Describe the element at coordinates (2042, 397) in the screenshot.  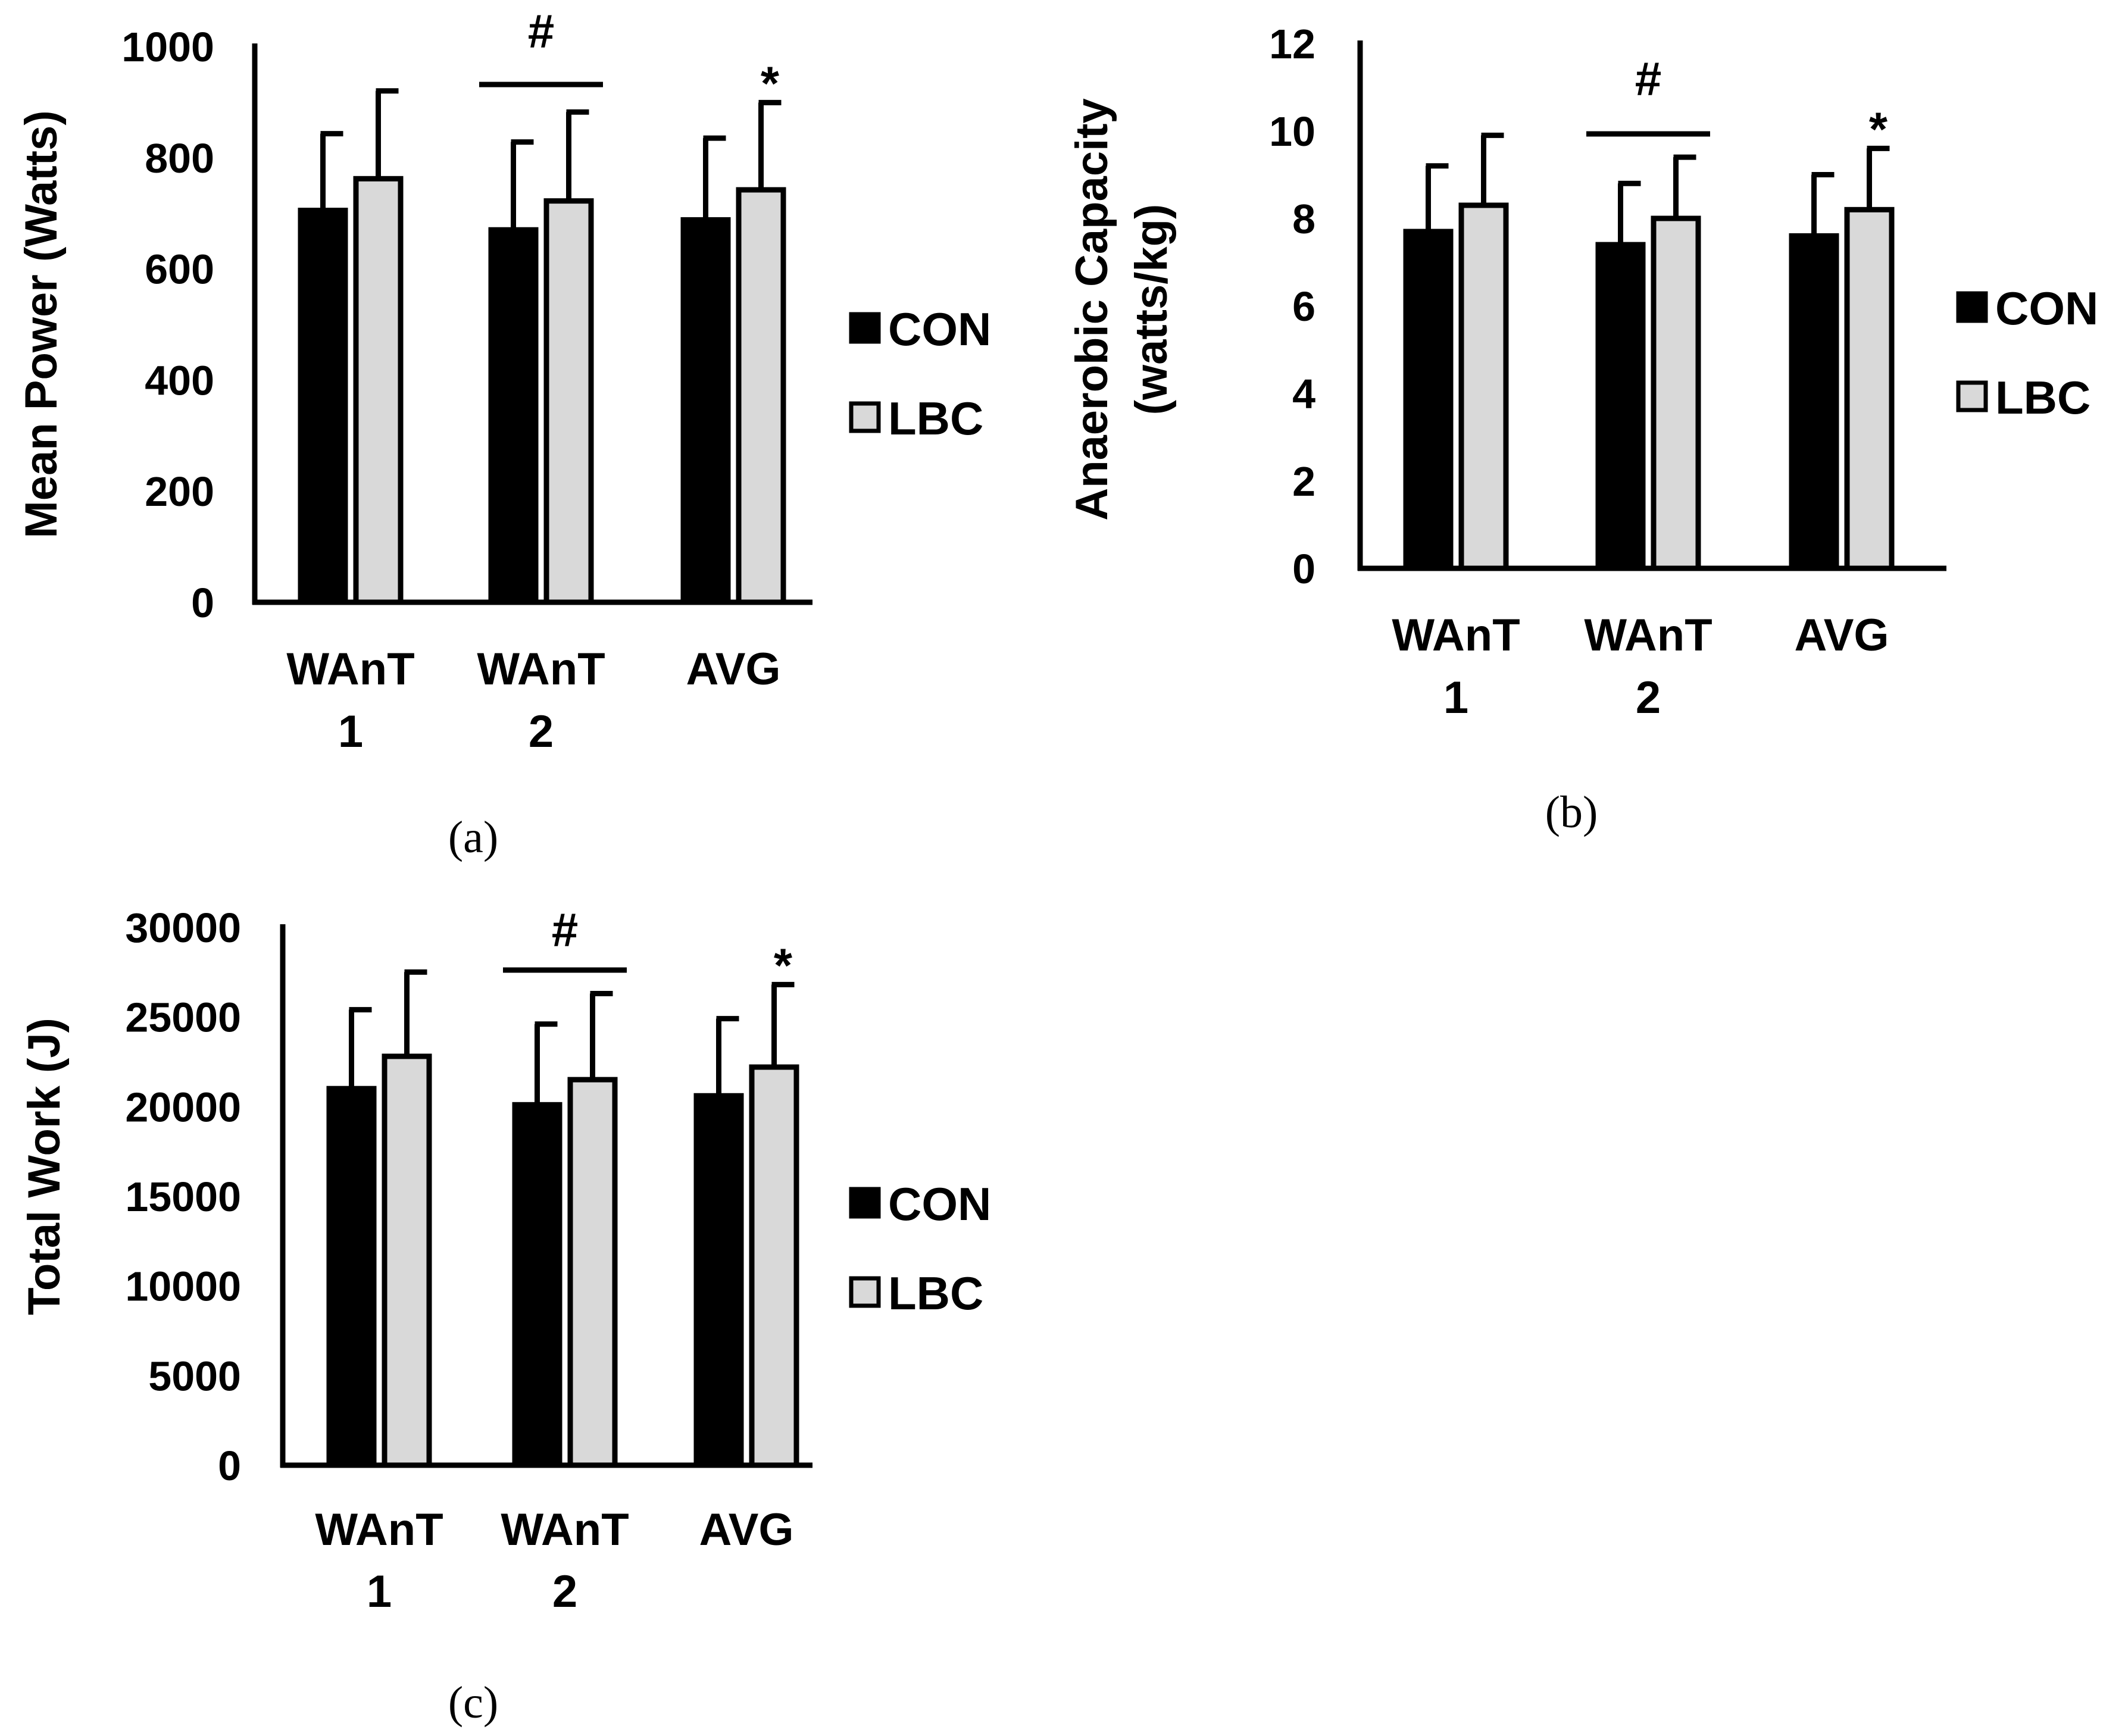
I see `panel-b-legend-label-lbc: LBC` at that location.